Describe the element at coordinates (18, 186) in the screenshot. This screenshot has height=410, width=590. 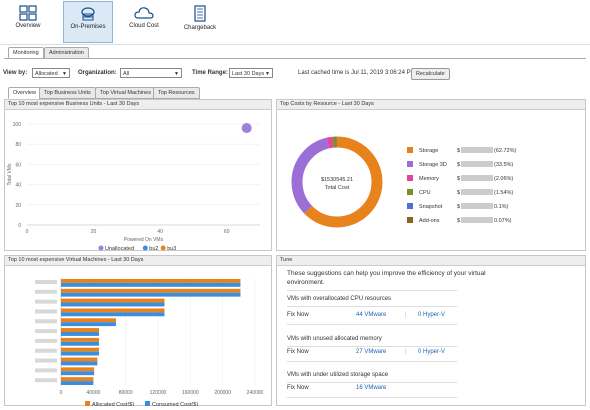
I see `y-tick-label: 40` at that location.